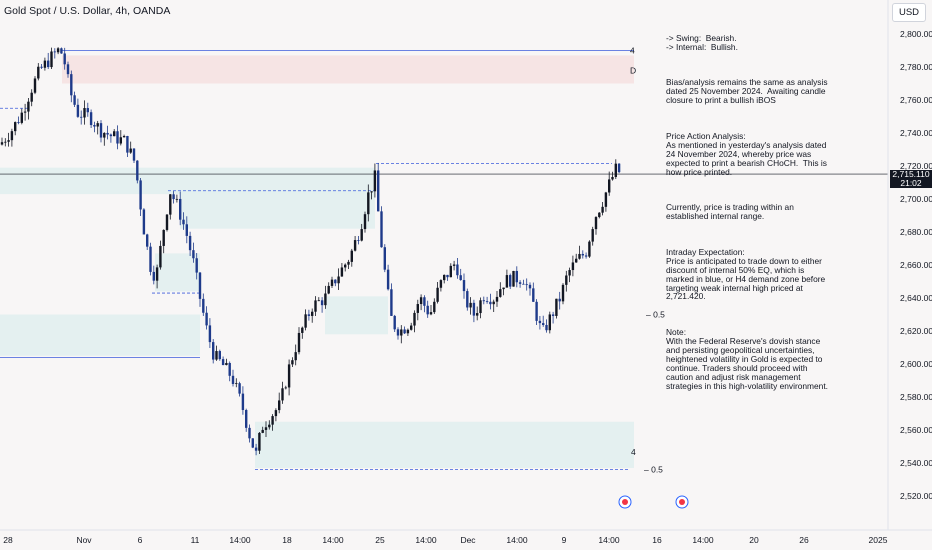 This screenshot has height=550, width=932. What do you see at coordinates (916, 430) in the screenshot?
I see `y-tick-label: 2,560.000` at bounding box center [916, 430].